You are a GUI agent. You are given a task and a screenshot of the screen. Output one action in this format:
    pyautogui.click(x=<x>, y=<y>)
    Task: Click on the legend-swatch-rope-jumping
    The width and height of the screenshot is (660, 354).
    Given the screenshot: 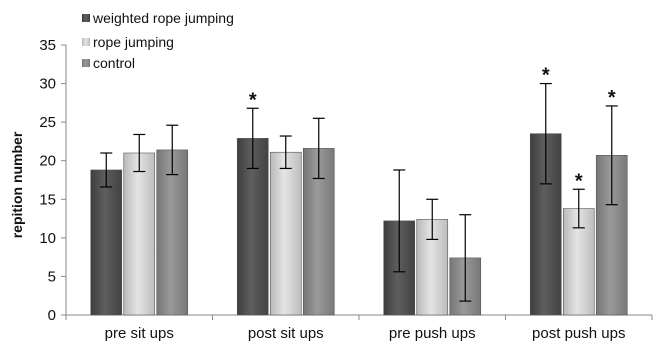 What is the action you would take?
    pyautogui.click(x=86, y=42)
    